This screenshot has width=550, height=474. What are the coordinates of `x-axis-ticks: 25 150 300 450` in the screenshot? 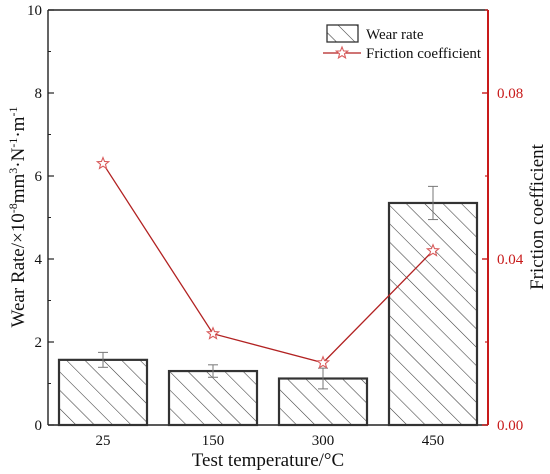 It's located at (270, 441).